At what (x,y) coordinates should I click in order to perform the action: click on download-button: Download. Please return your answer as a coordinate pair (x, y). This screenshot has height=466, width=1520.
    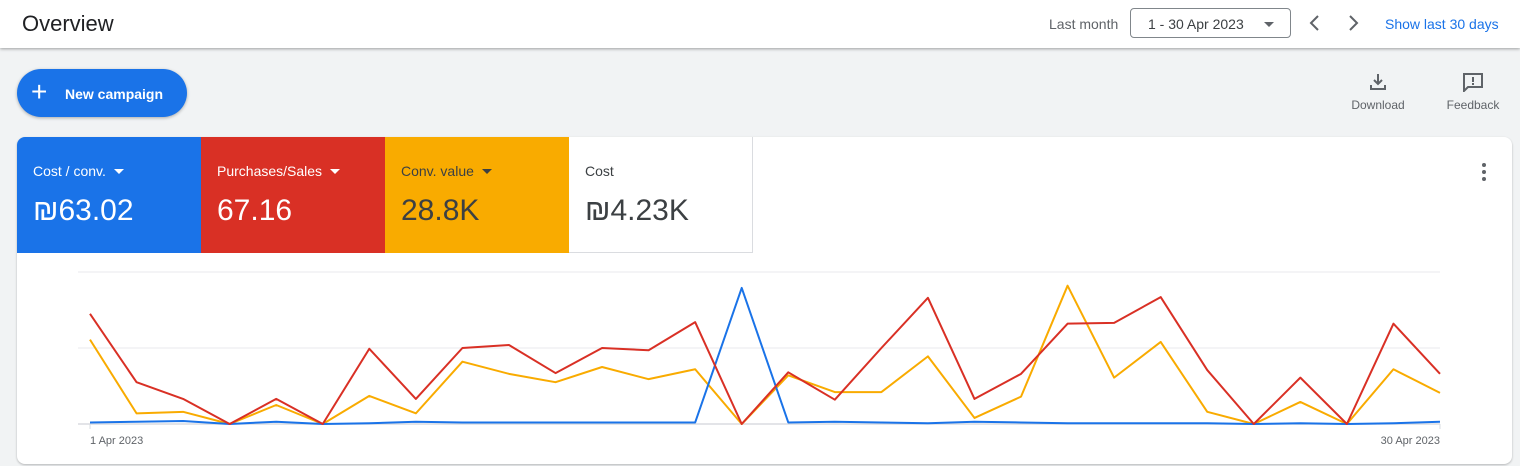
    Looking at the image, I should click on (1378, 92).